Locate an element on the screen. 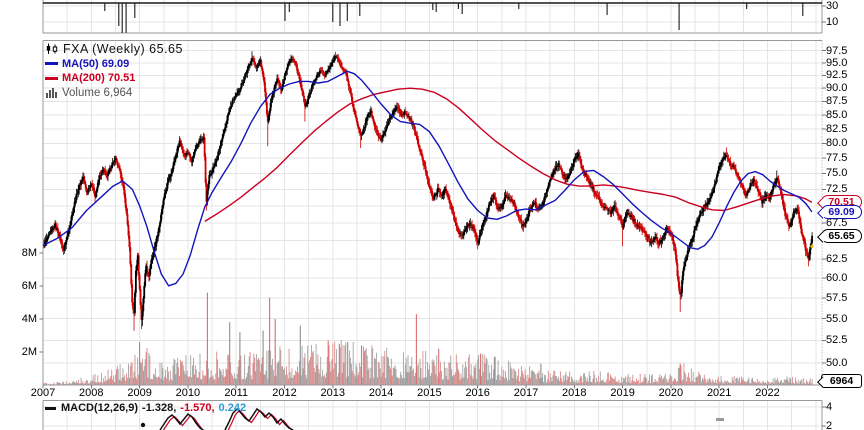  year-axis-label: 2015 is located at coordinates (429, 393).